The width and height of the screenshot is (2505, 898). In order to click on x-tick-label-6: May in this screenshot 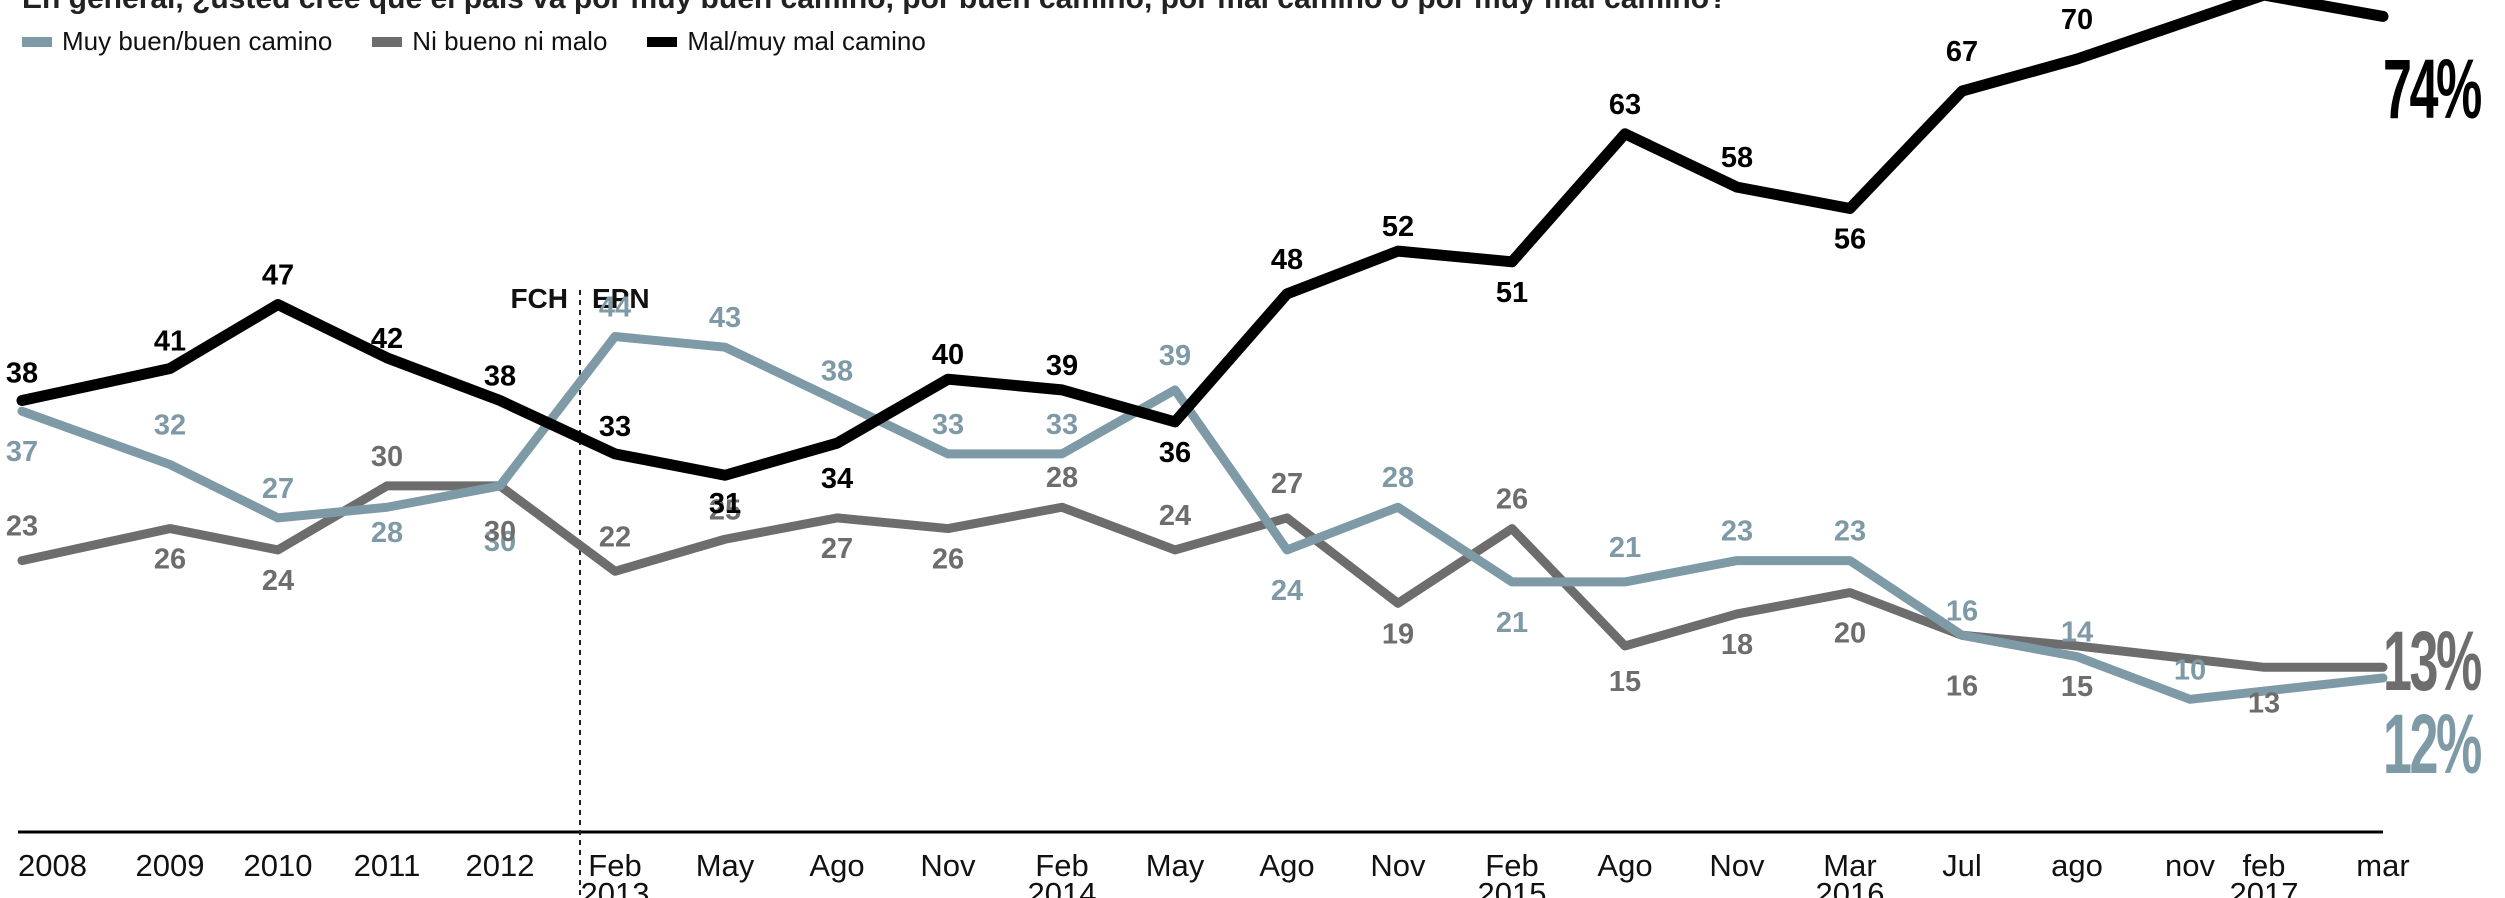, I will do `click(725, 865)`.